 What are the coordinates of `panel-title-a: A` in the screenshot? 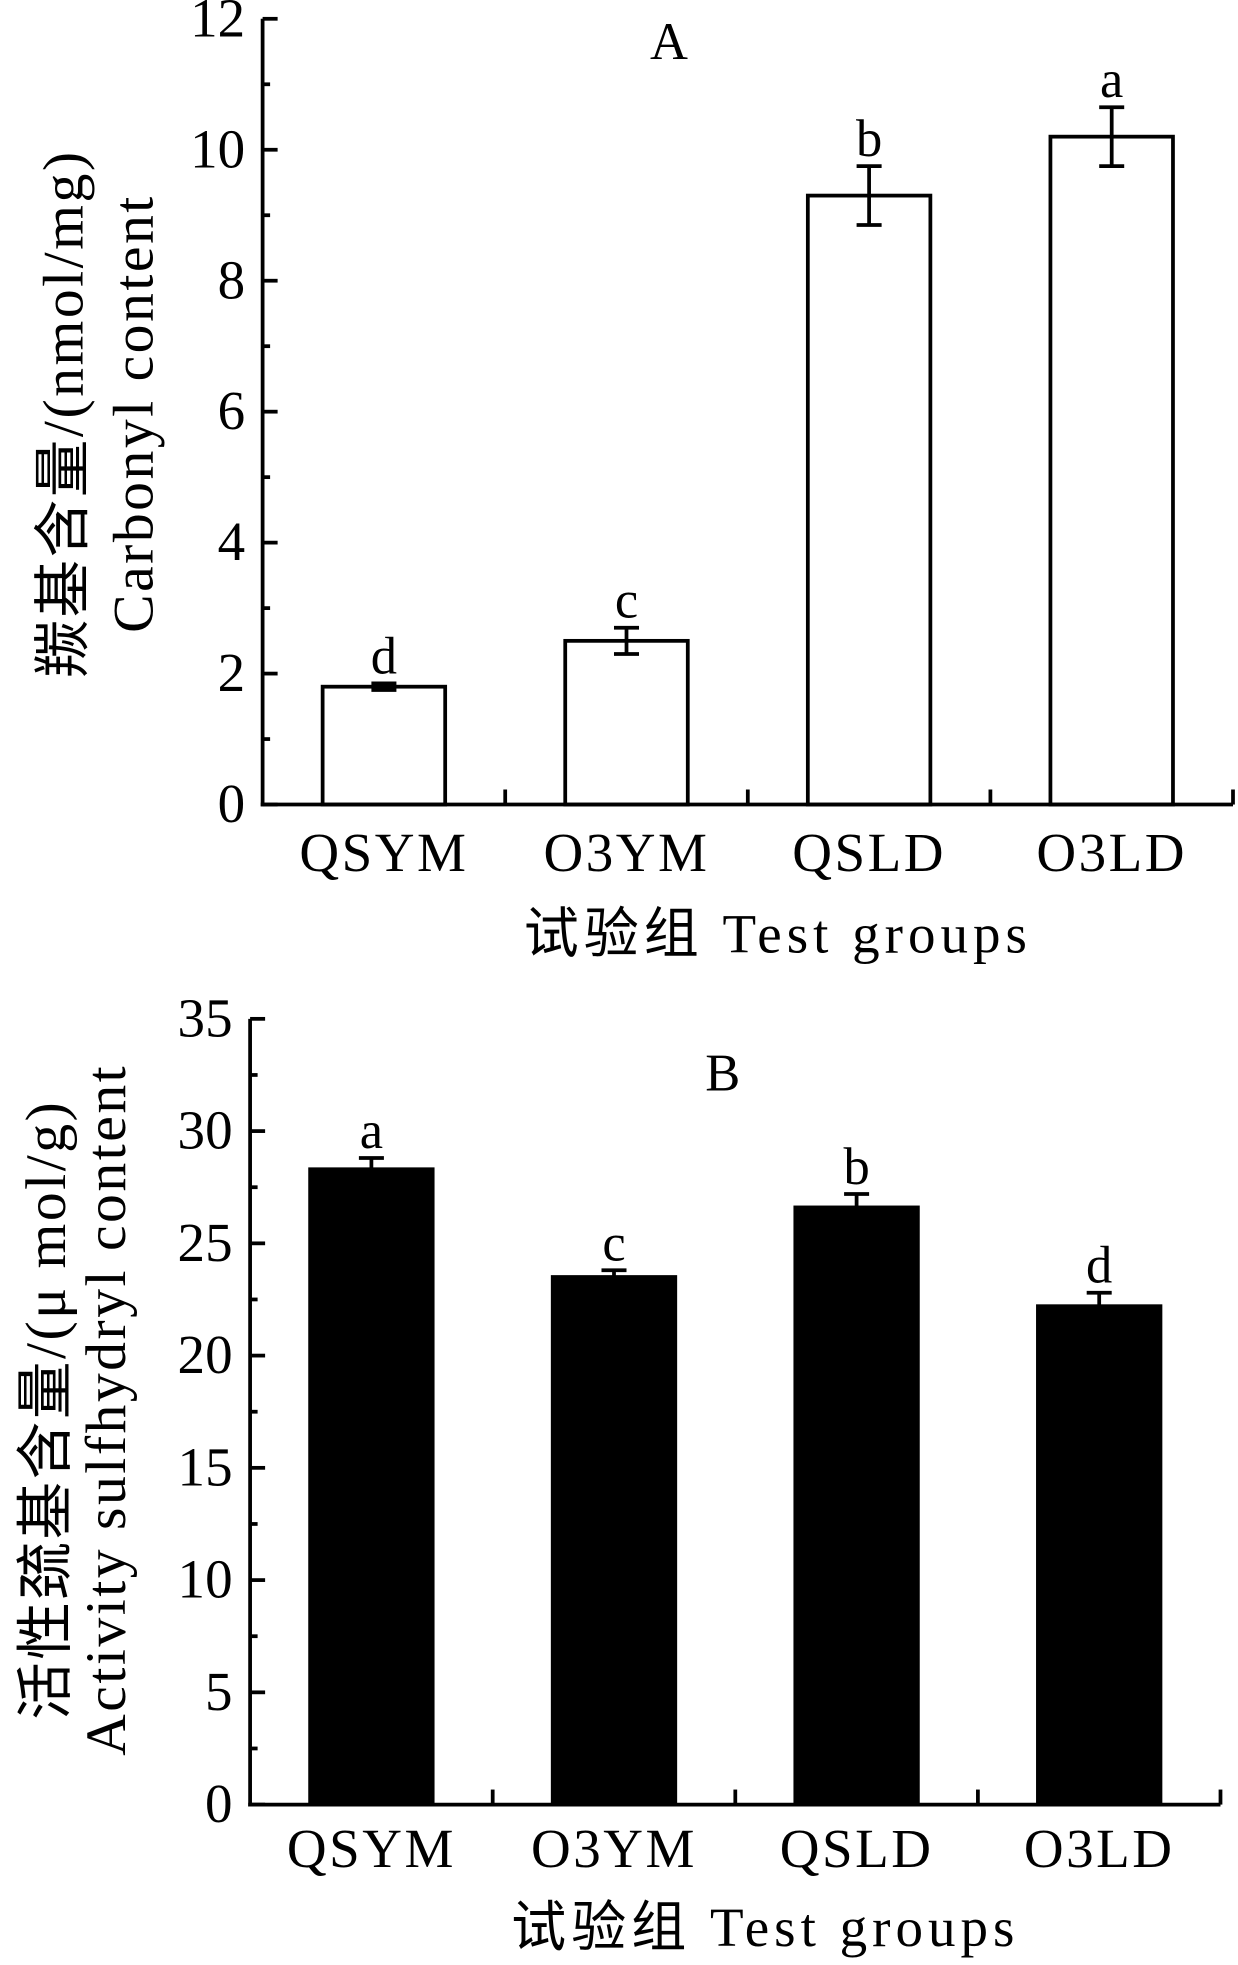 It's located at (669, 42).